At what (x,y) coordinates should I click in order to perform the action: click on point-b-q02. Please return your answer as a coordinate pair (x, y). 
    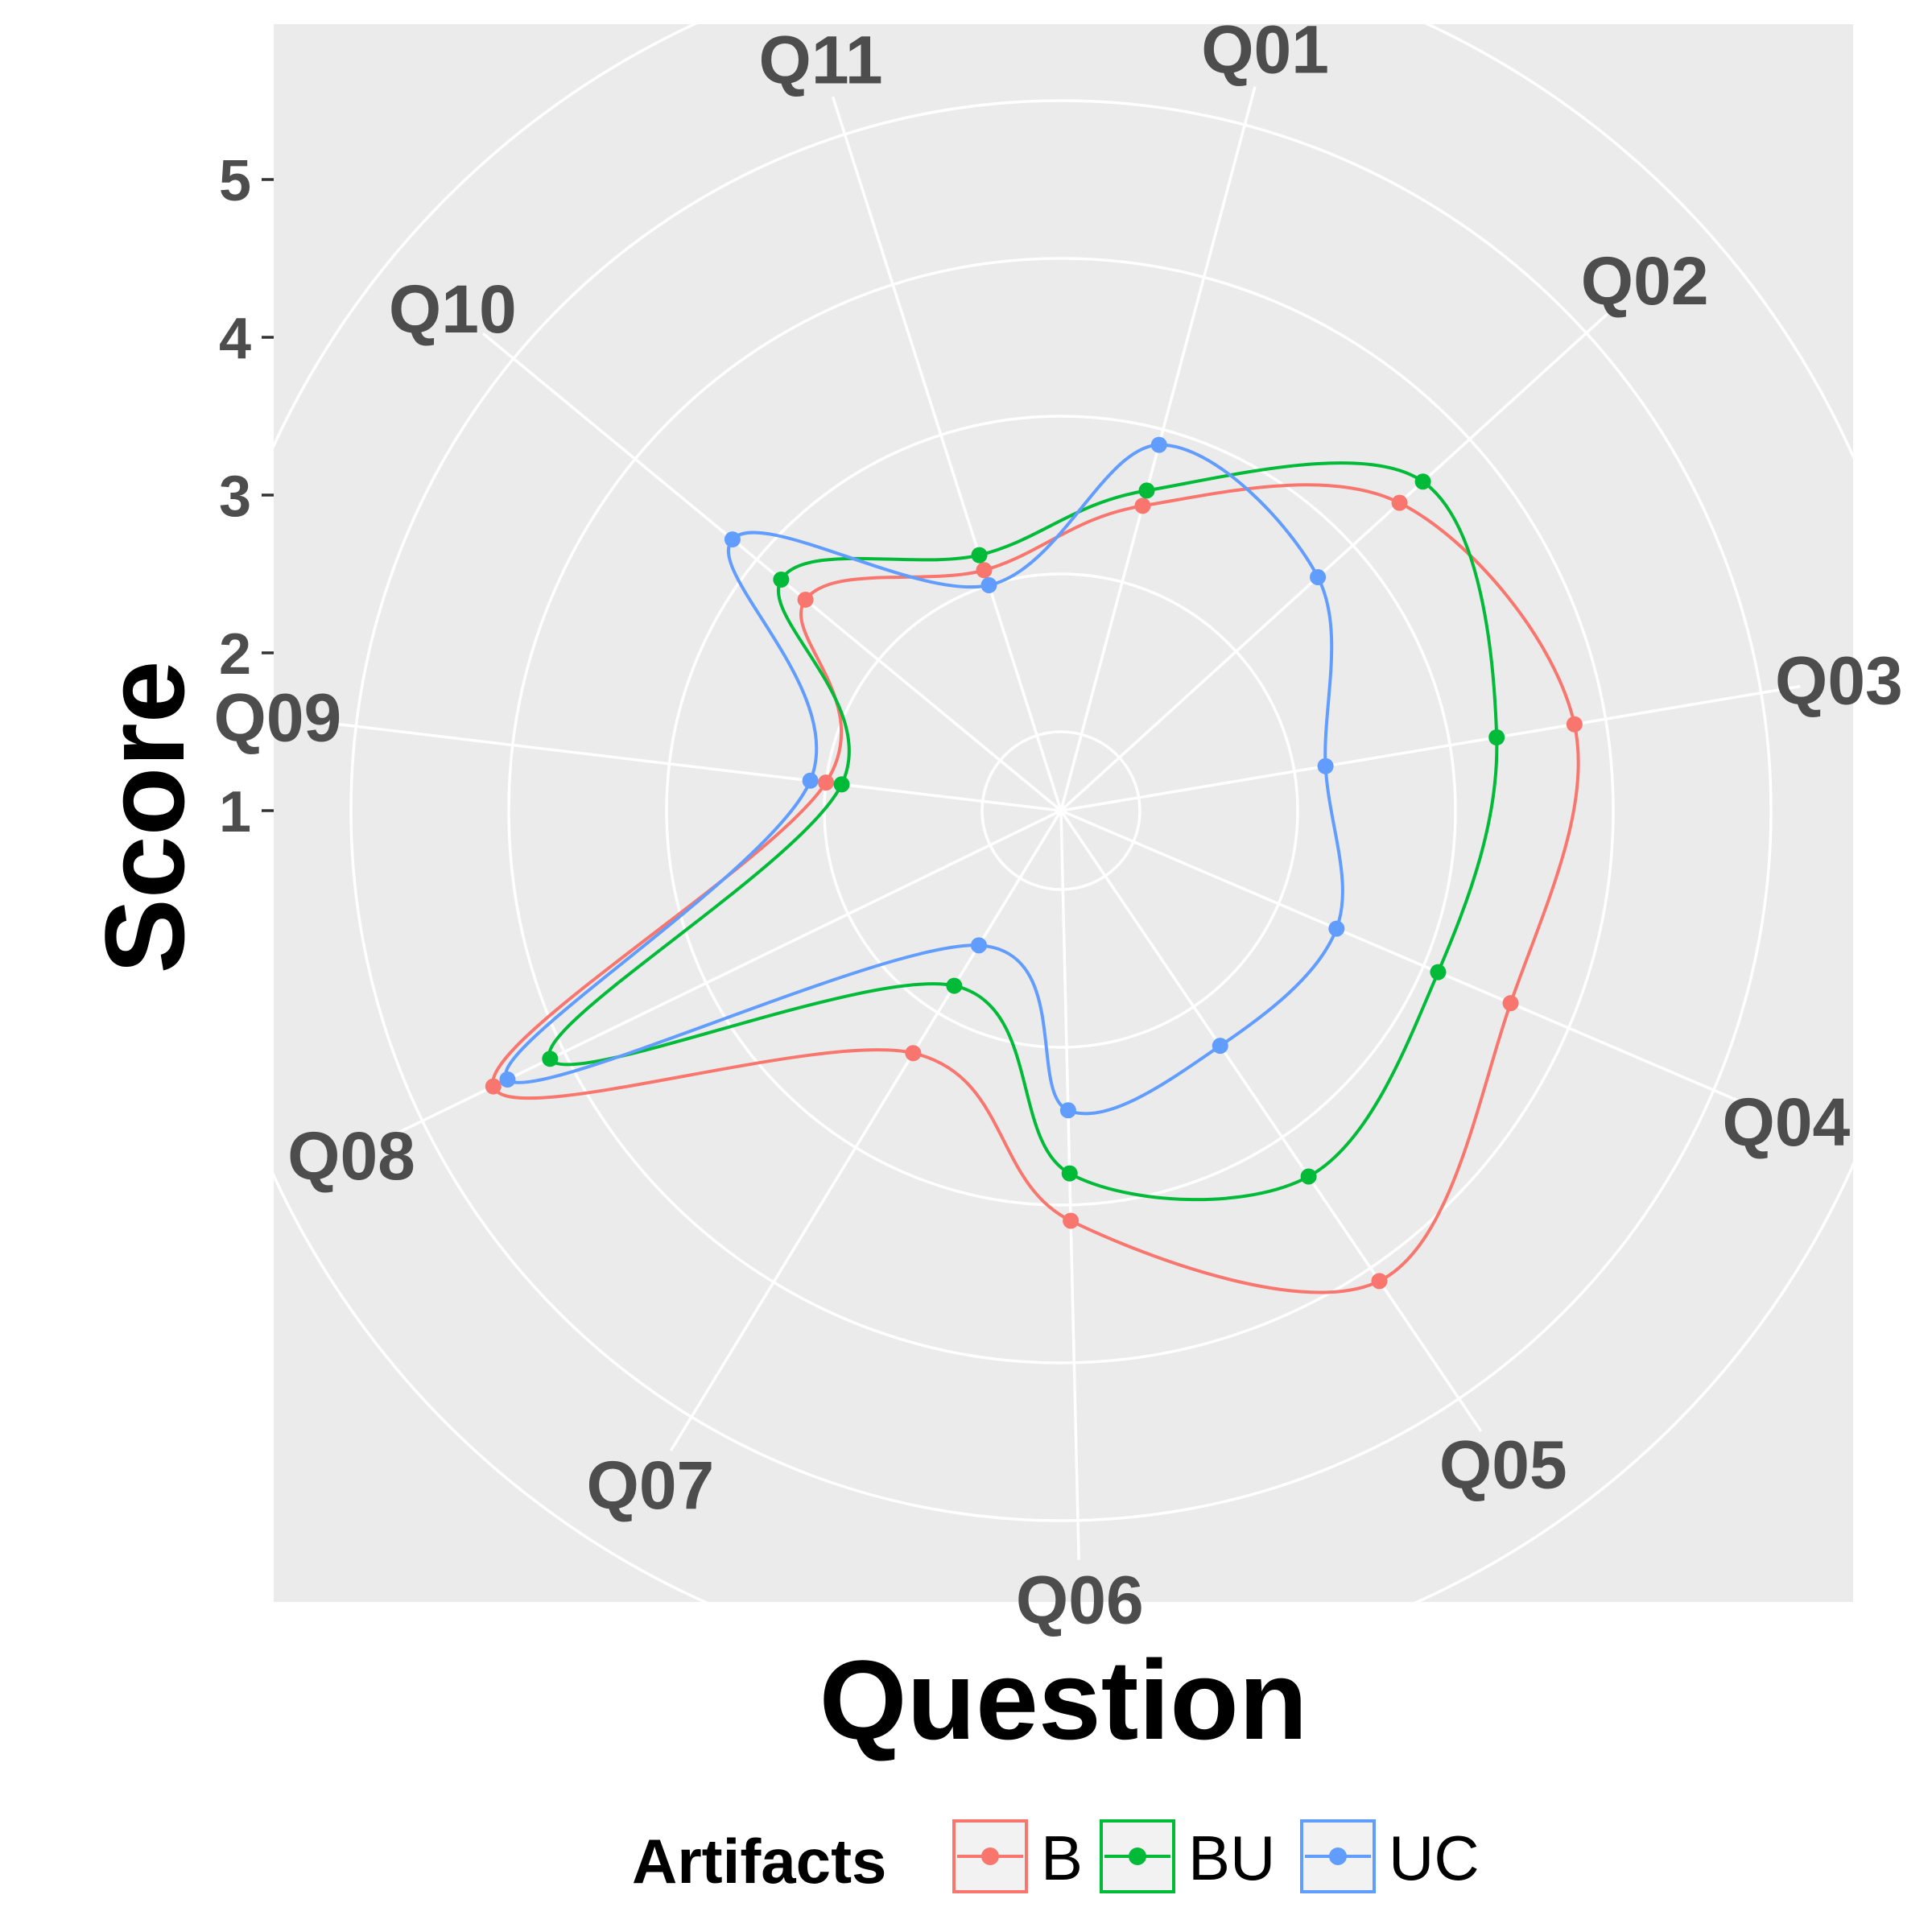
    Looking at the image, I should click on (1399, 503).